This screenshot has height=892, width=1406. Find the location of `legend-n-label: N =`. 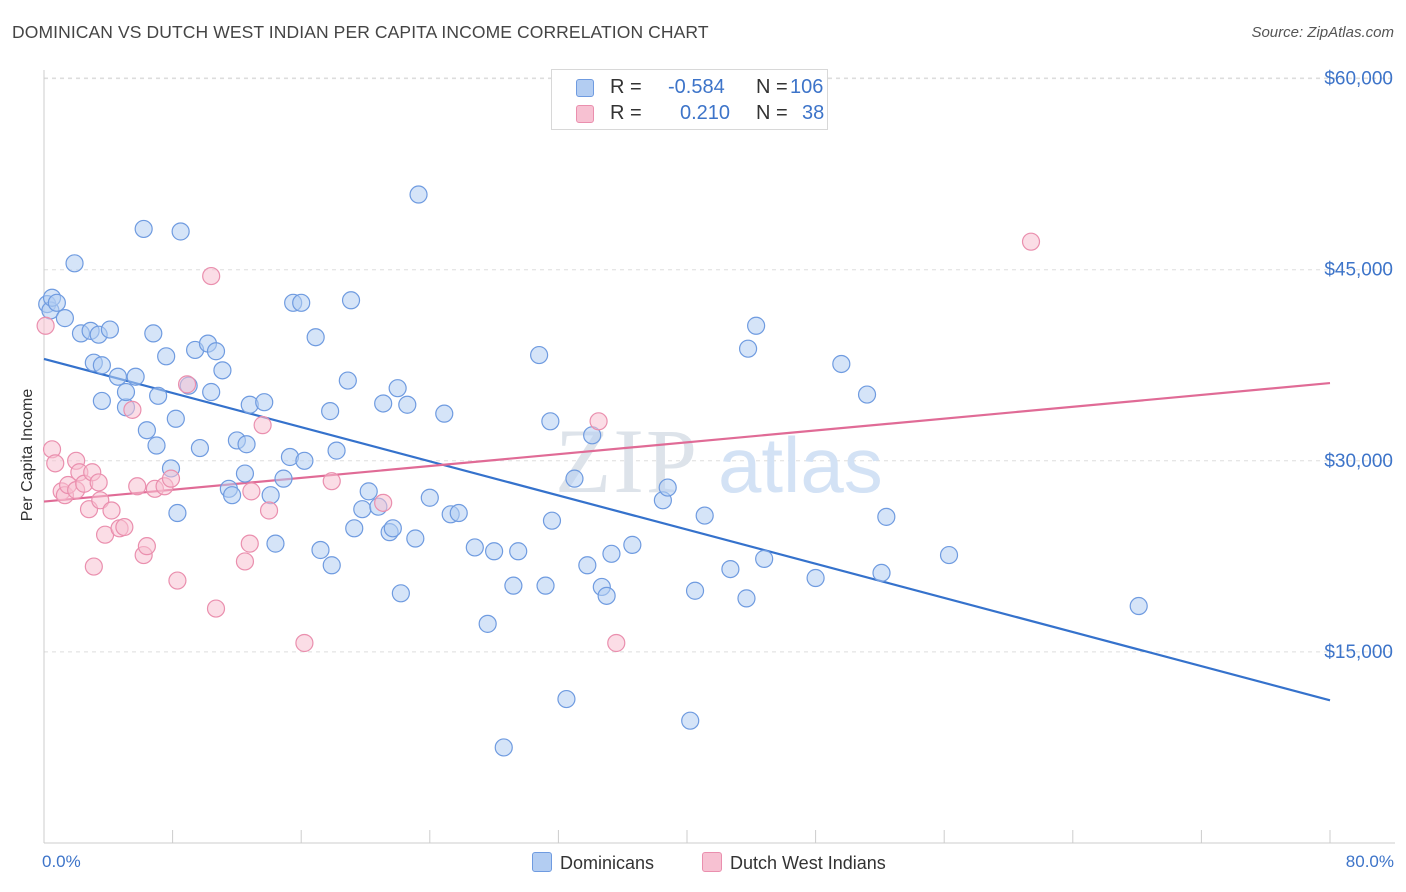

legend-n-label: N = is located at coordinates (772, 87).